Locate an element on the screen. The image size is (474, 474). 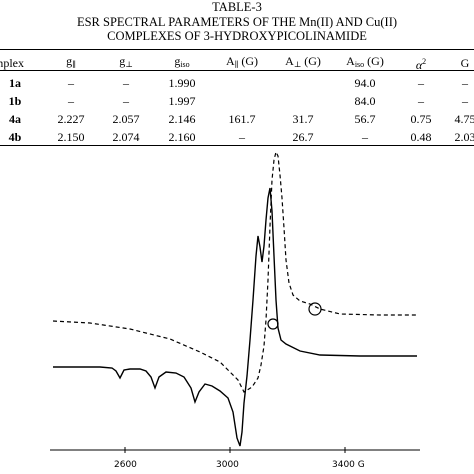
header-g-parallel: g∥ is located at coordinates (71, 61).